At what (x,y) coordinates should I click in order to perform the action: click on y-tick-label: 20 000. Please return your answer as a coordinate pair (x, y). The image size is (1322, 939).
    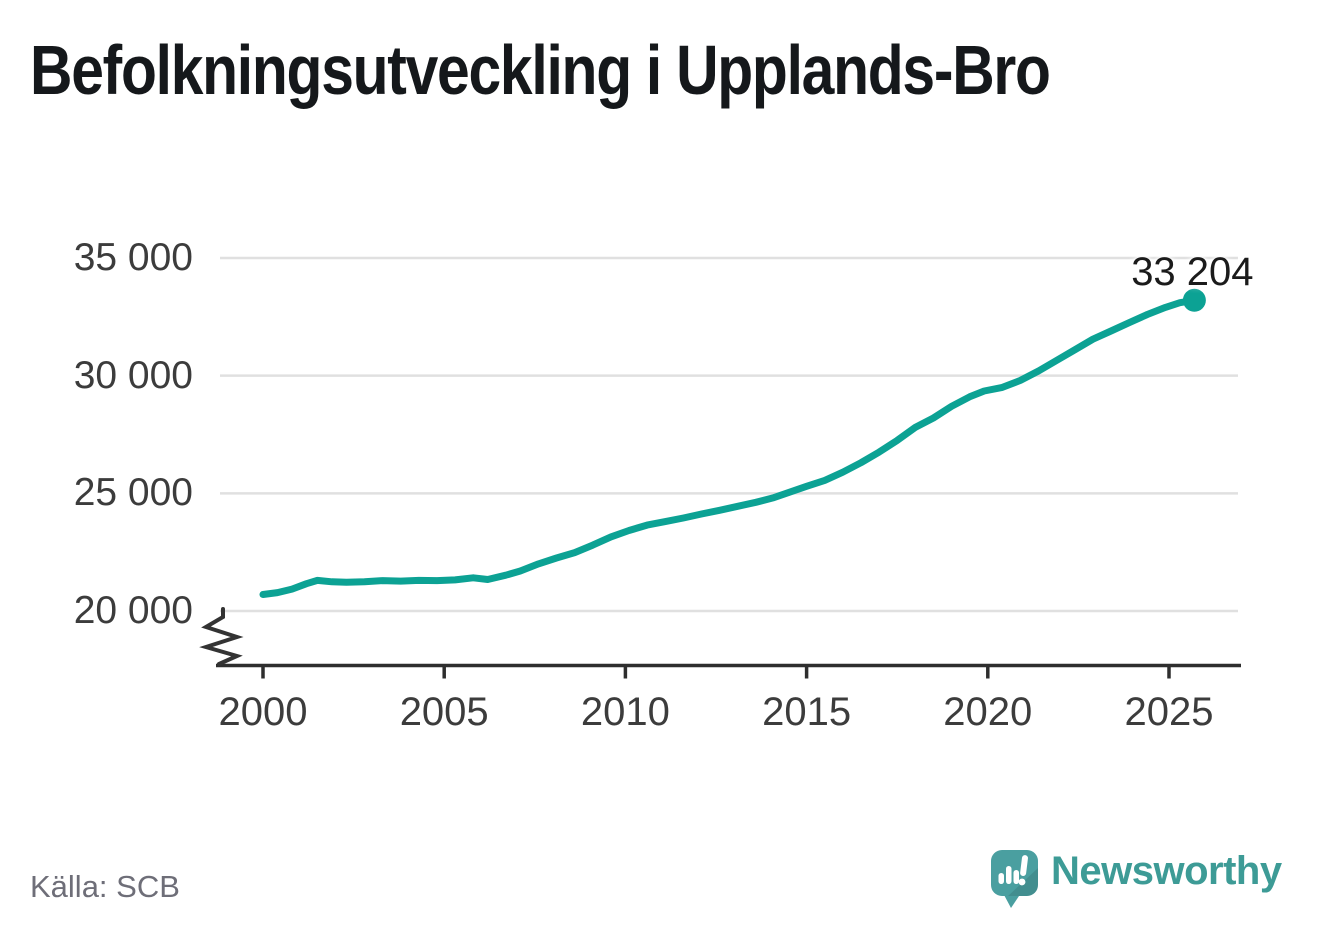
    Looking at the image, I should click on (133, 610).